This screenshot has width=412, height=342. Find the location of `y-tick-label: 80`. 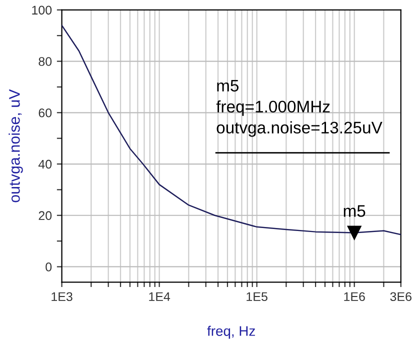

y-tick-label: 80 is located at coordinates (45, 61).